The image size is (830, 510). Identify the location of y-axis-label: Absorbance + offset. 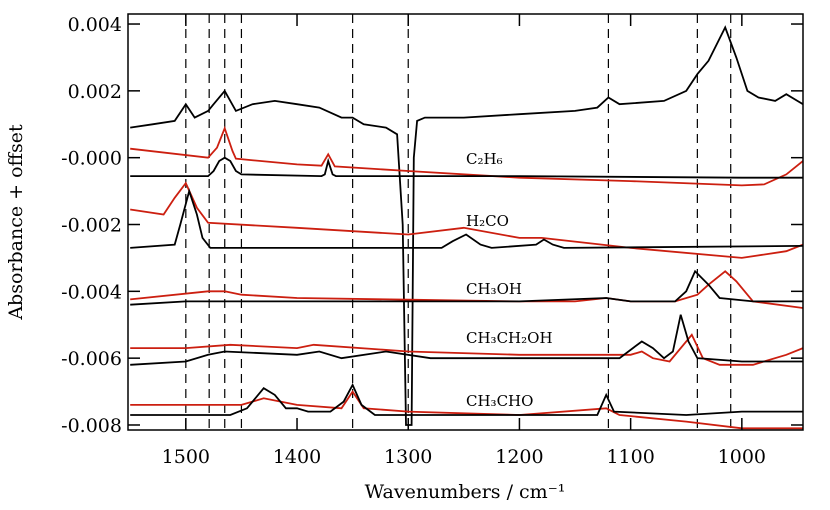
(16, 222).